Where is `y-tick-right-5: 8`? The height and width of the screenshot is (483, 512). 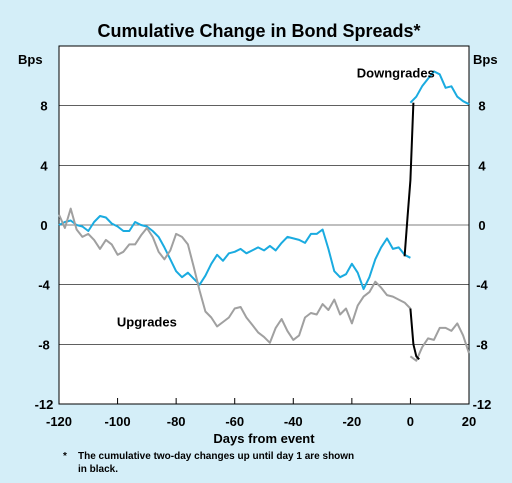 y-tick-right-5: 8 is located at coordinates (481, 106).